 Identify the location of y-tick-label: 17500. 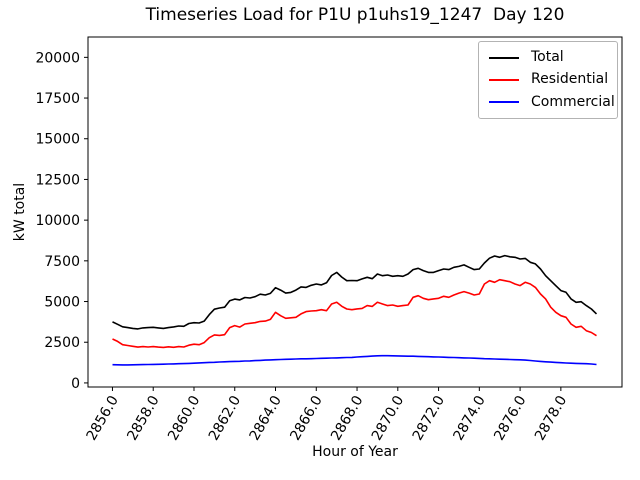
(57, 99).